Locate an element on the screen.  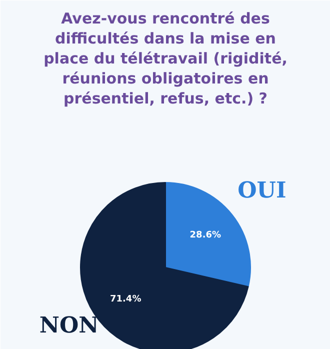
data-label: 28.6% is located at coordinates (206, 235).